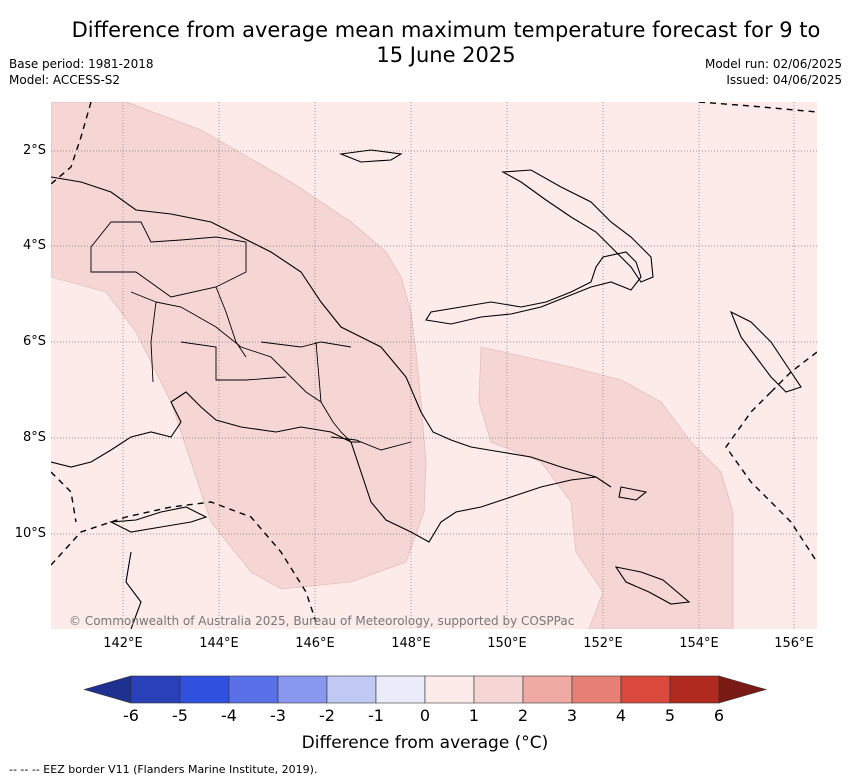 Image resolution: width=850 pixels, height=781 pixels. Describe the element at coordinates (577, 226) in the screenshot. I see `new-ireland-coast` at that location.